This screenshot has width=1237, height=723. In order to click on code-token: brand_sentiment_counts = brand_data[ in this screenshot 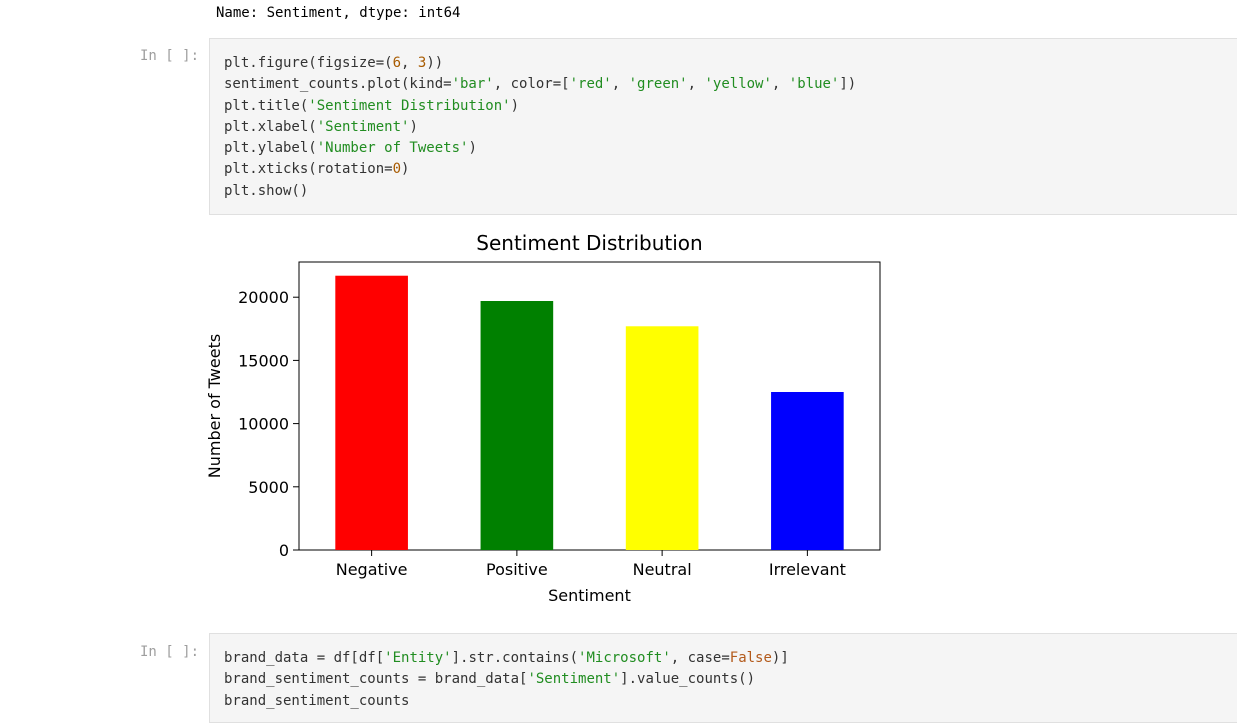, I will do `click(376, 679)`.